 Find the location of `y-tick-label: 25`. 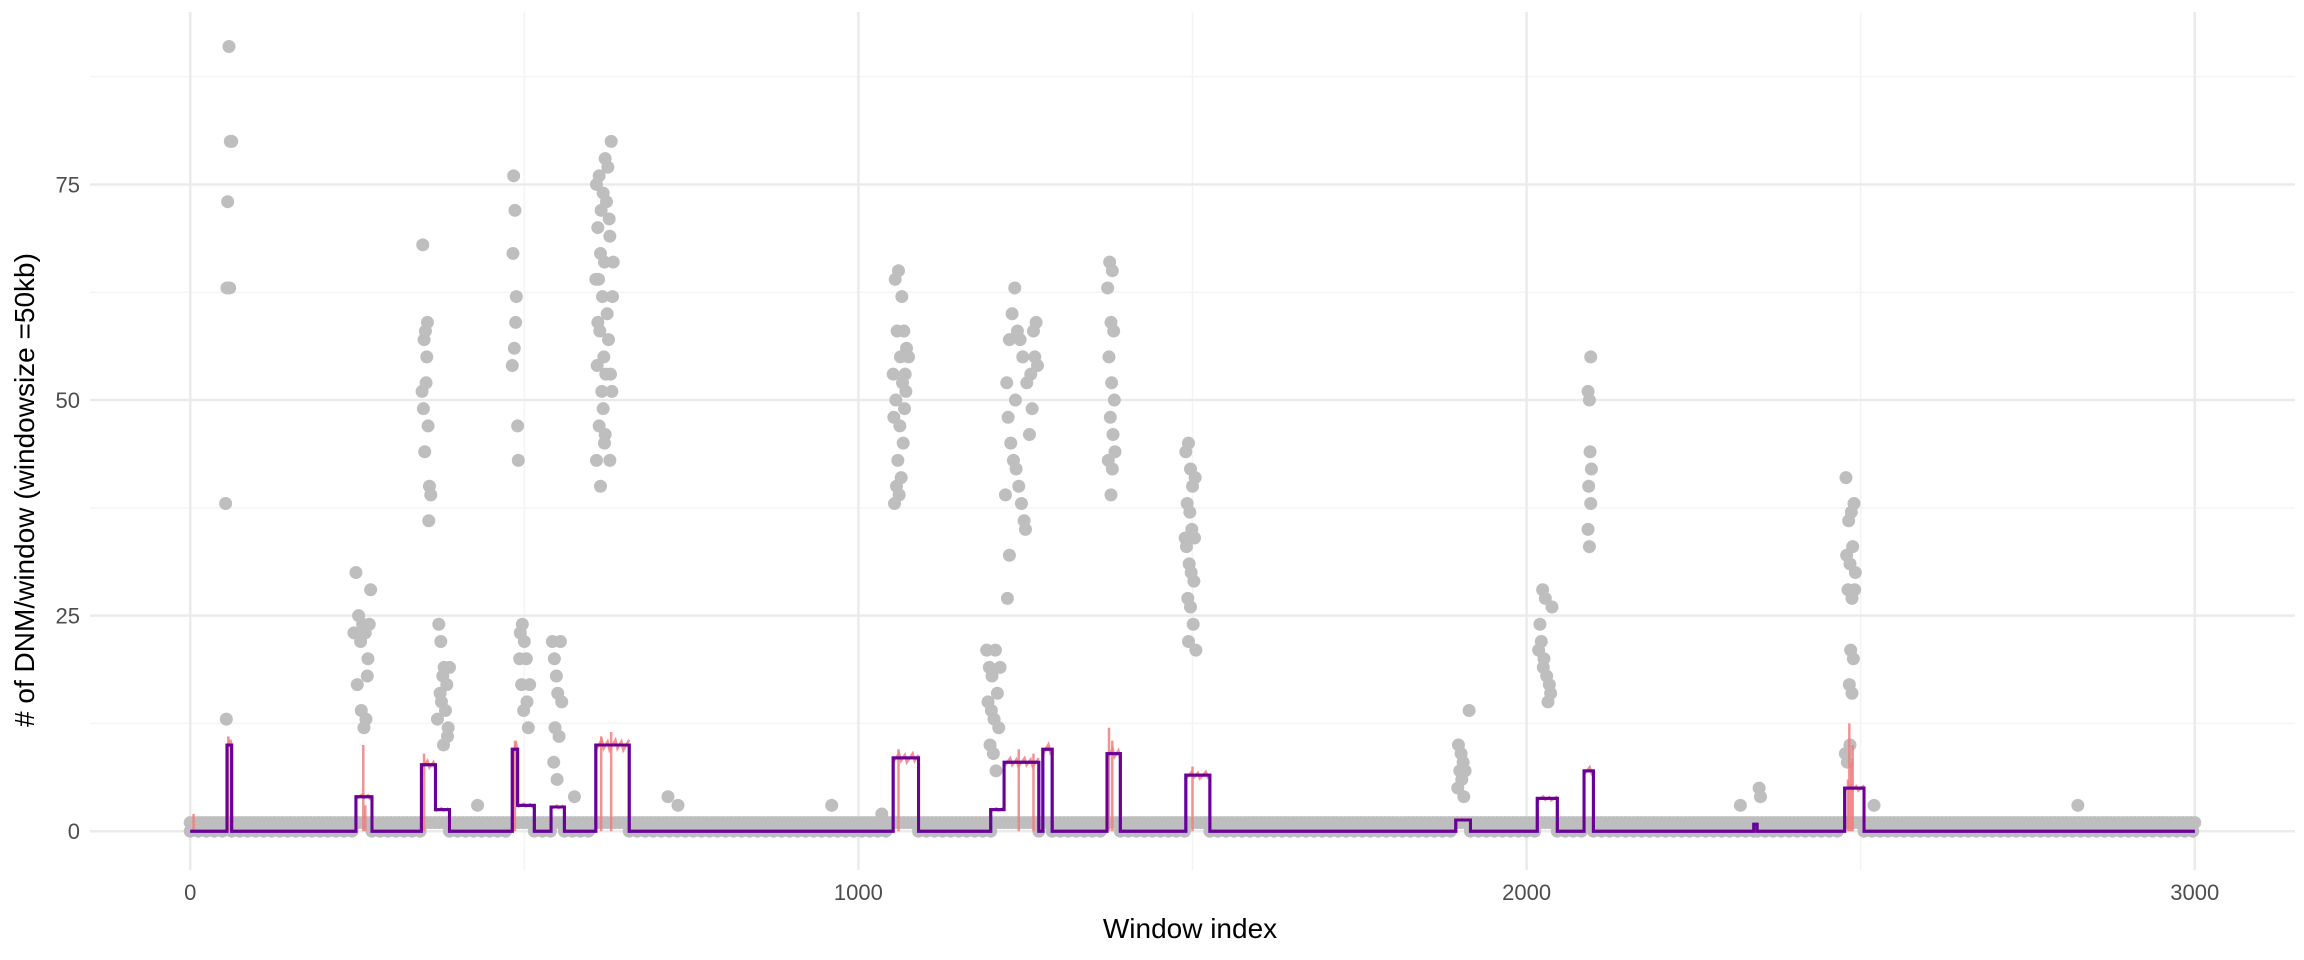

y-tick-label: 25 is located at coordinates (68, 616).